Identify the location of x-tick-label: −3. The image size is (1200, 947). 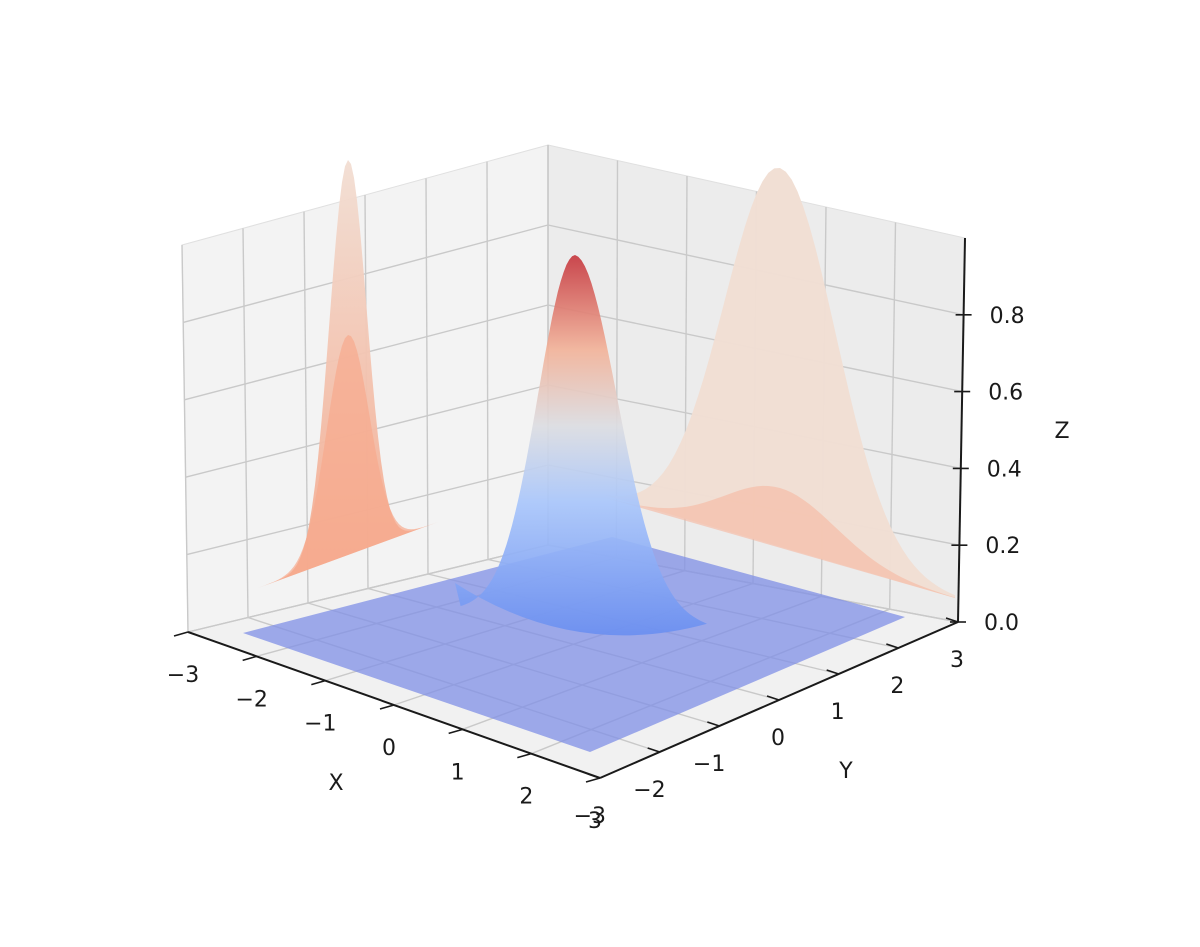
(183, 675).